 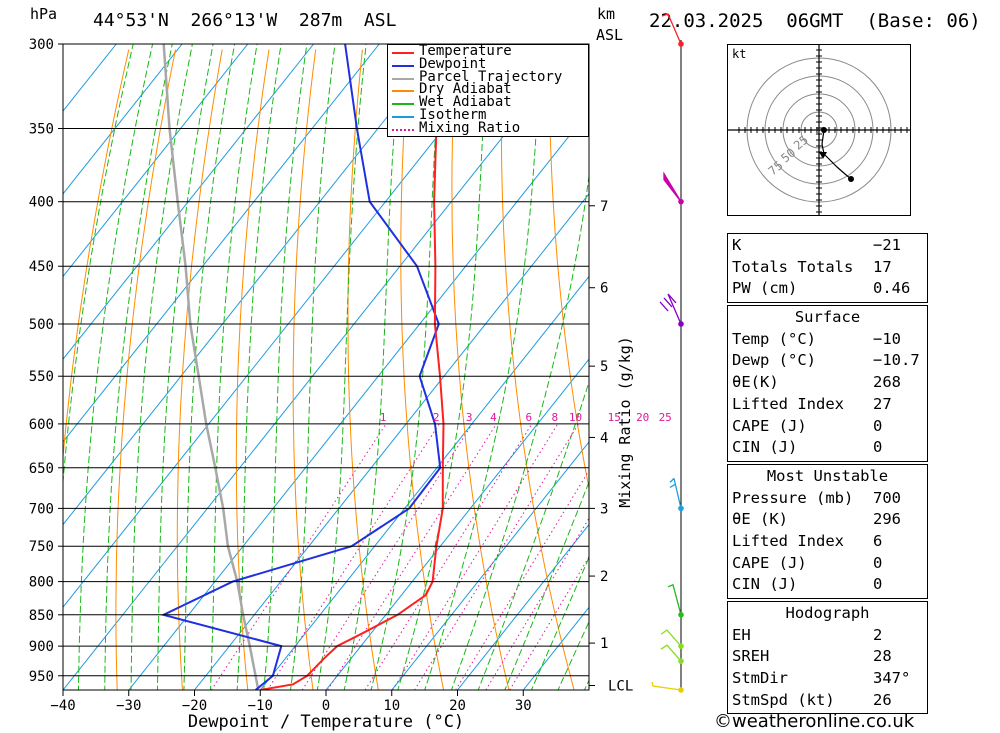 What do you see at coordinates (741, 634) in the screenshot?
I see `index-label: EH` at bounding box center [741, 634].